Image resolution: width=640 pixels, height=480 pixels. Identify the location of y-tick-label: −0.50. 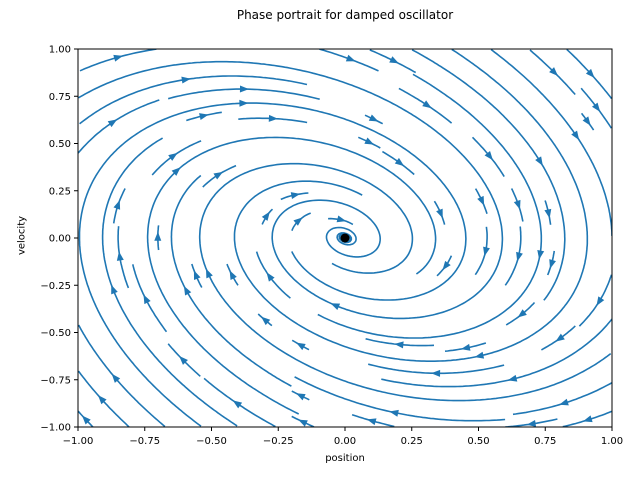
(55, 333).